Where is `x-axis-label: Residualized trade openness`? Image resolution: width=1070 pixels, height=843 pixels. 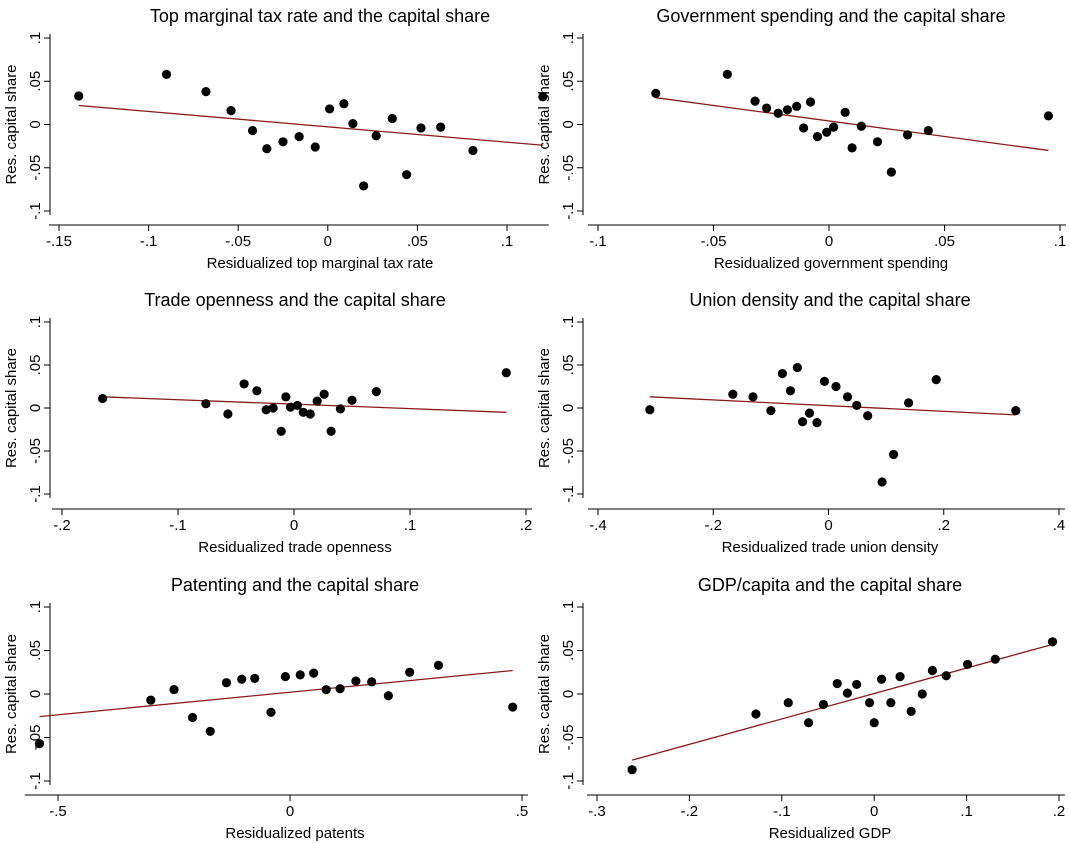
x-axis-label: Residualized trade openness is located at coordinates (294, 547).